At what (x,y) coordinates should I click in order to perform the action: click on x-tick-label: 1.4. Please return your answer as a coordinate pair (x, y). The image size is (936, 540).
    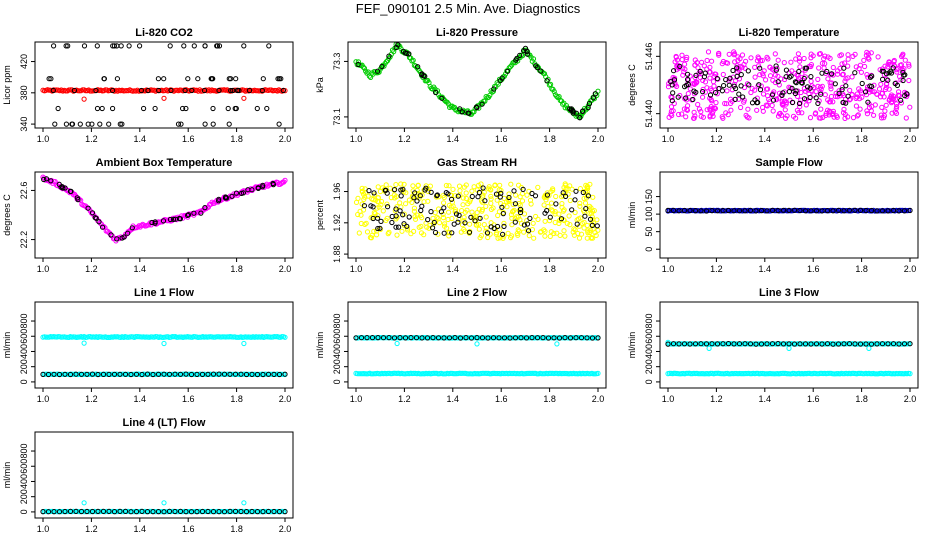
    Looking at the image, I should click on (140, 139).